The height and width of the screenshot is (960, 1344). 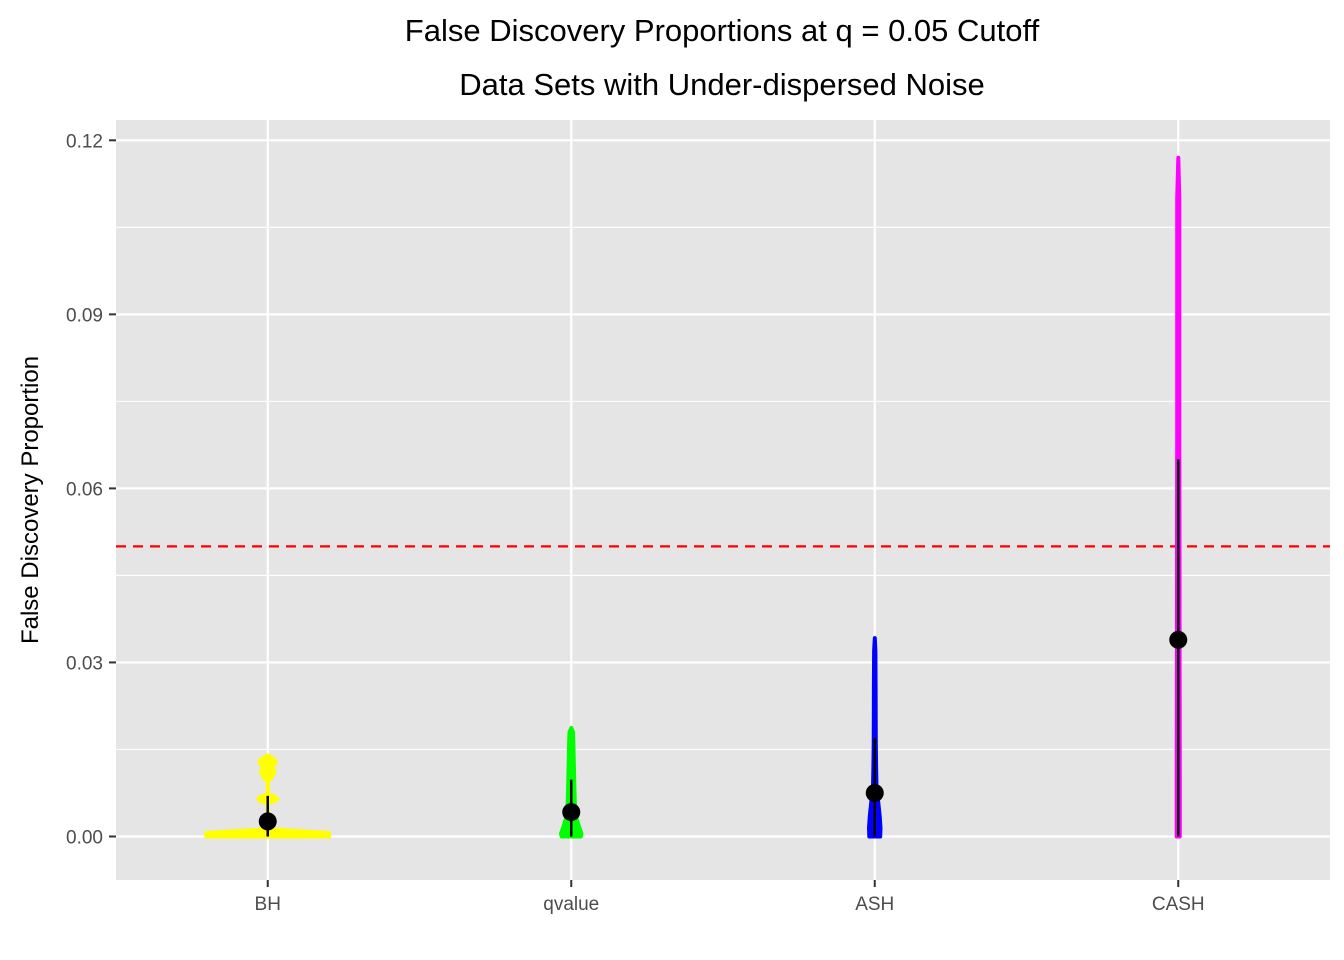 What do you see at coordinates (84, 663) in the screenshot?
I see `y-tick-label: 0.03` at bounding box center [84, 663].